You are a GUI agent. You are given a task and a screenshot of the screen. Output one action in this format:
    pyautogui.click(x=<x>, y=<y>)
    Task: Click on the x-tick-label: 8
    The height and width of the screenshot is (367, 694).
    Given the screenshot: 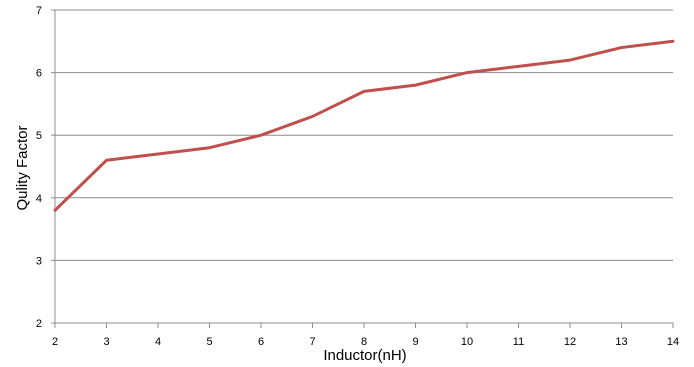 What is the action you would take?
    pyautogui.click(x=364, y=342)
    